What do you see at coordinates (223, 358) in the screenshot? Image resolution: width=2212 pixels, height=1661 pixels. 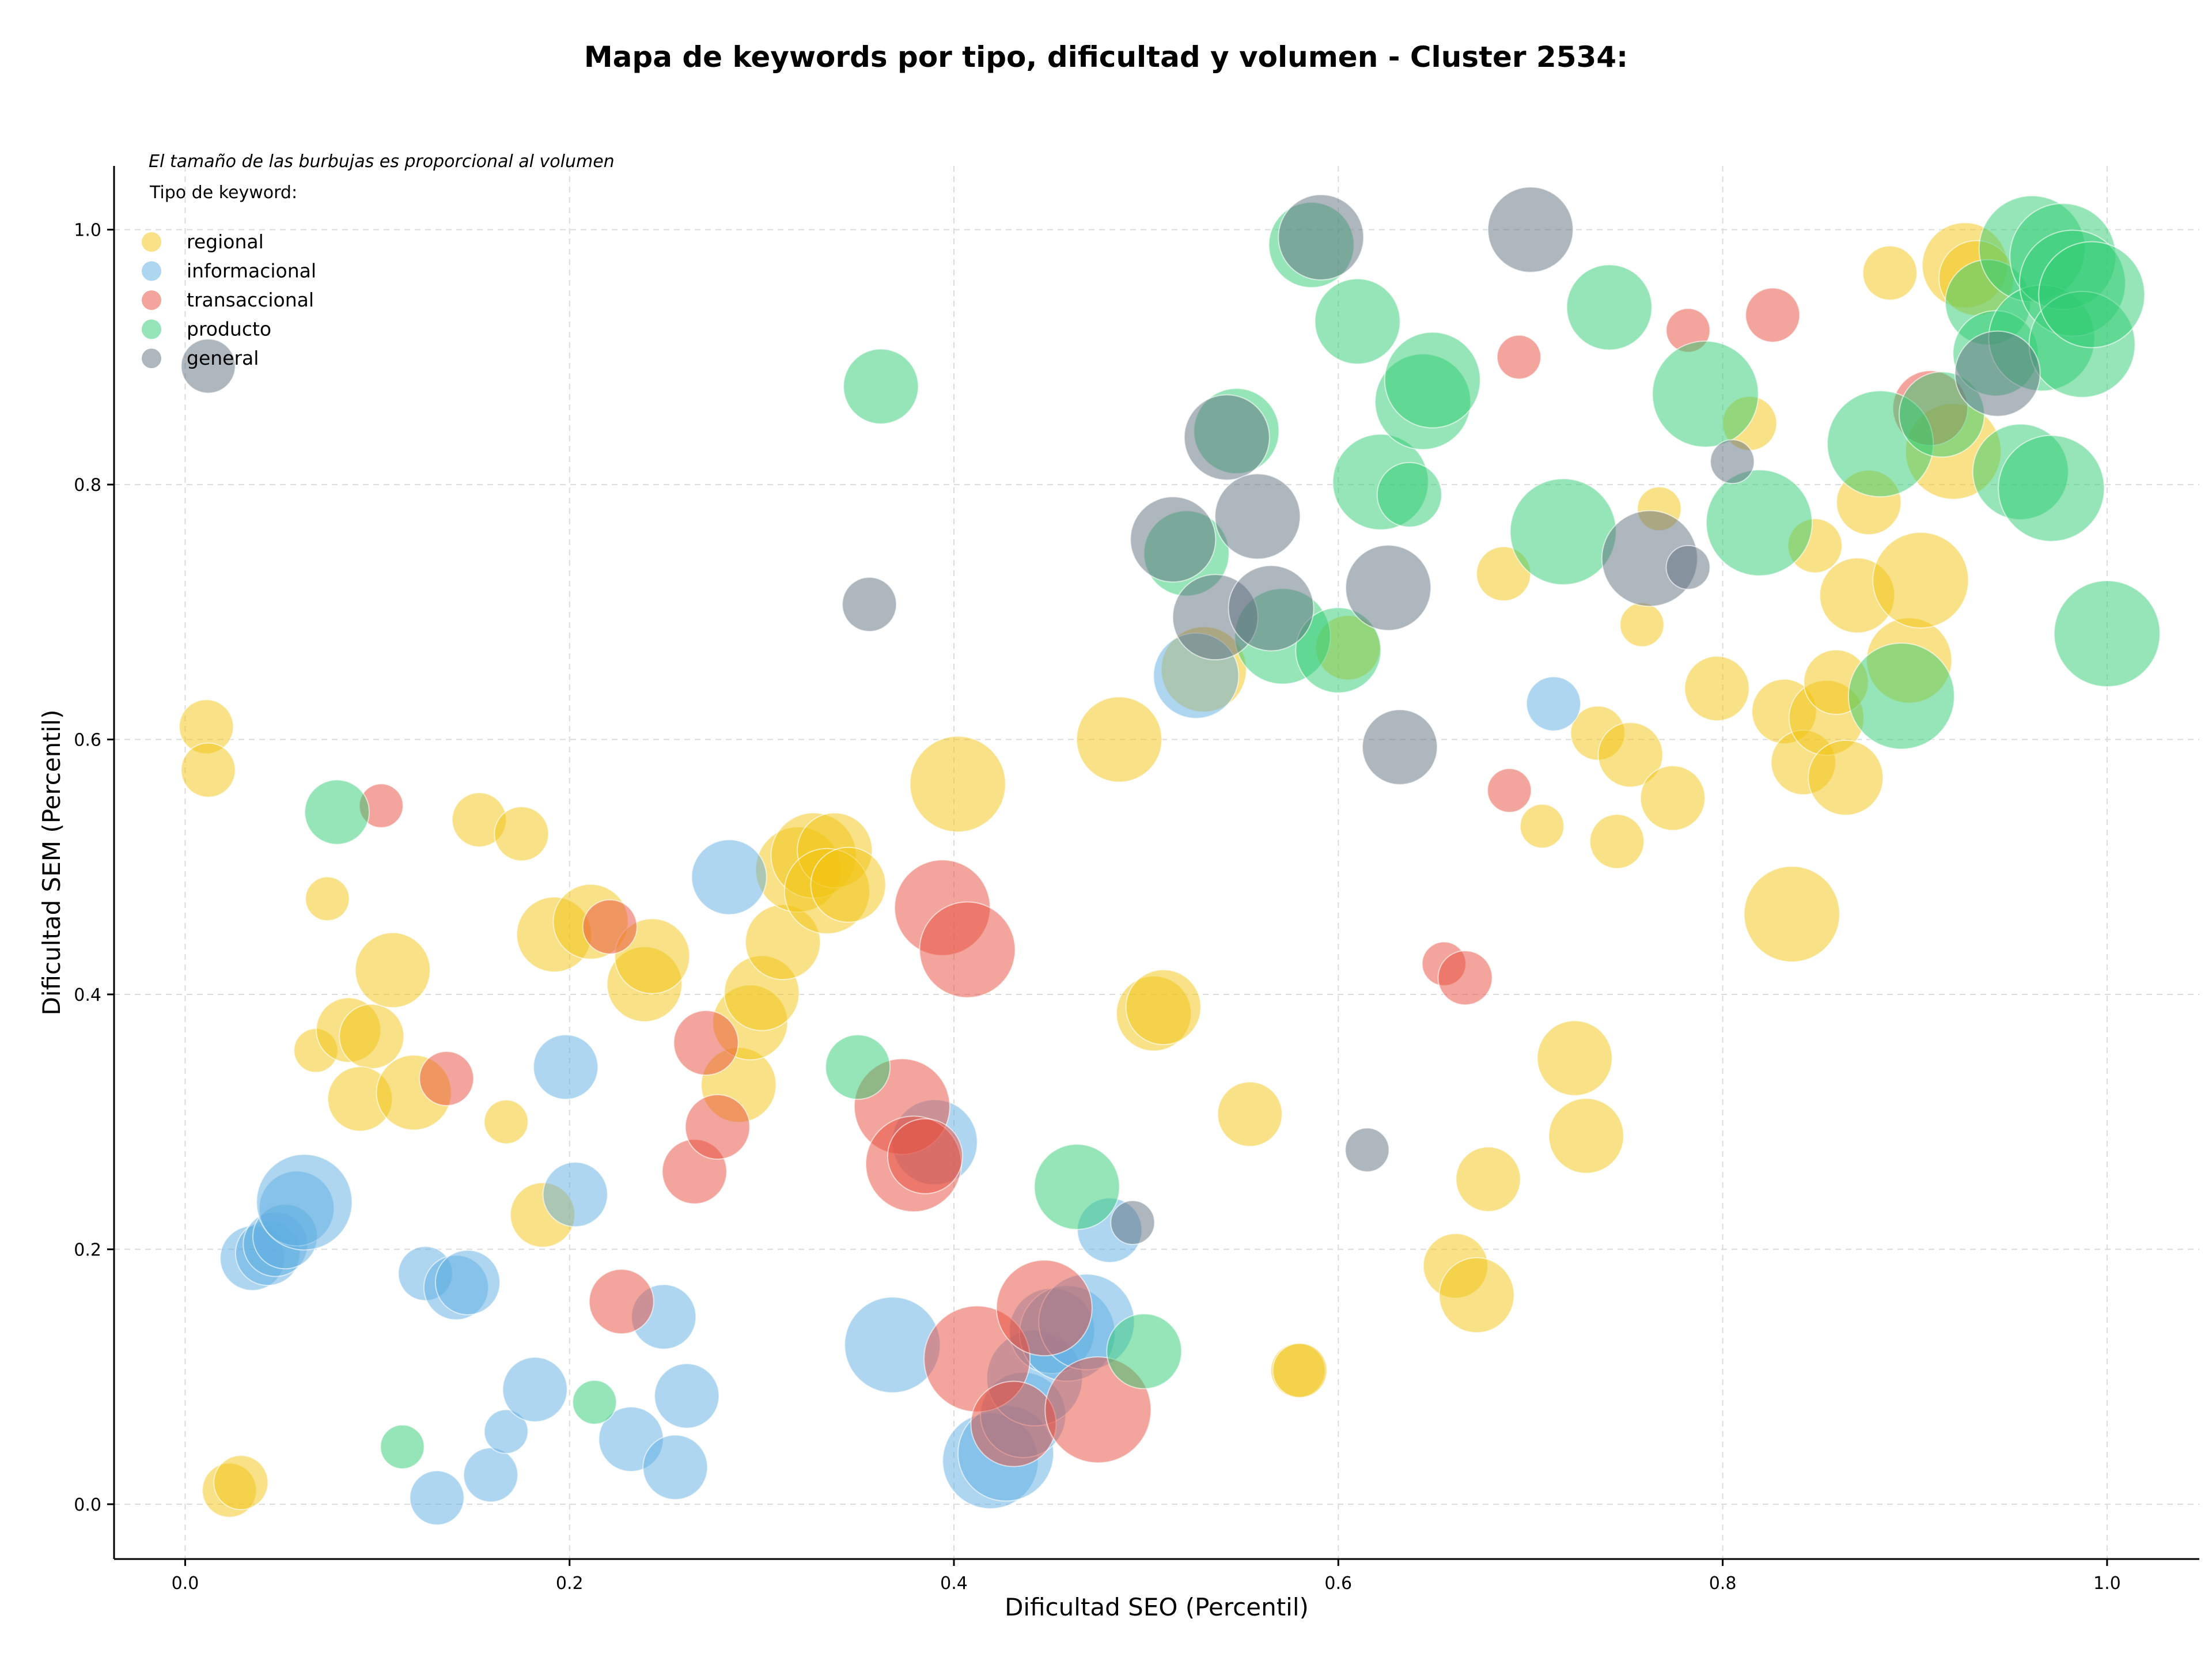 I see `legend-label-general: general` at bounding box center [223, 358].